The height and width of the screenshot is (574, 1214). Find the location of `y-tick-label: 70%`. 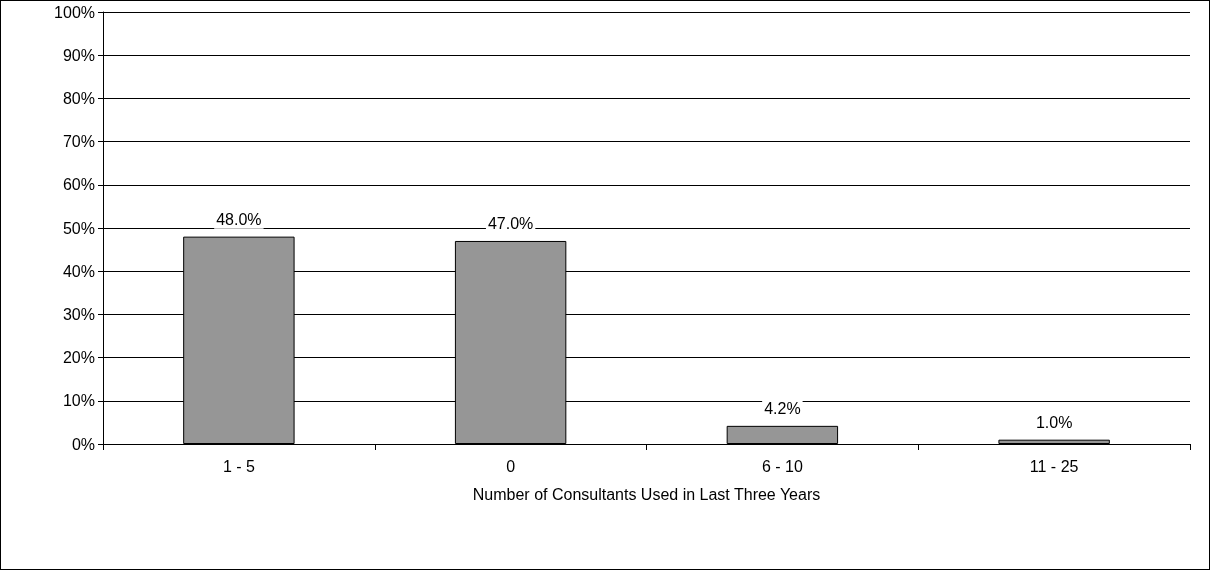

y-tick-label: 70% is located at coordinates (78, 142).